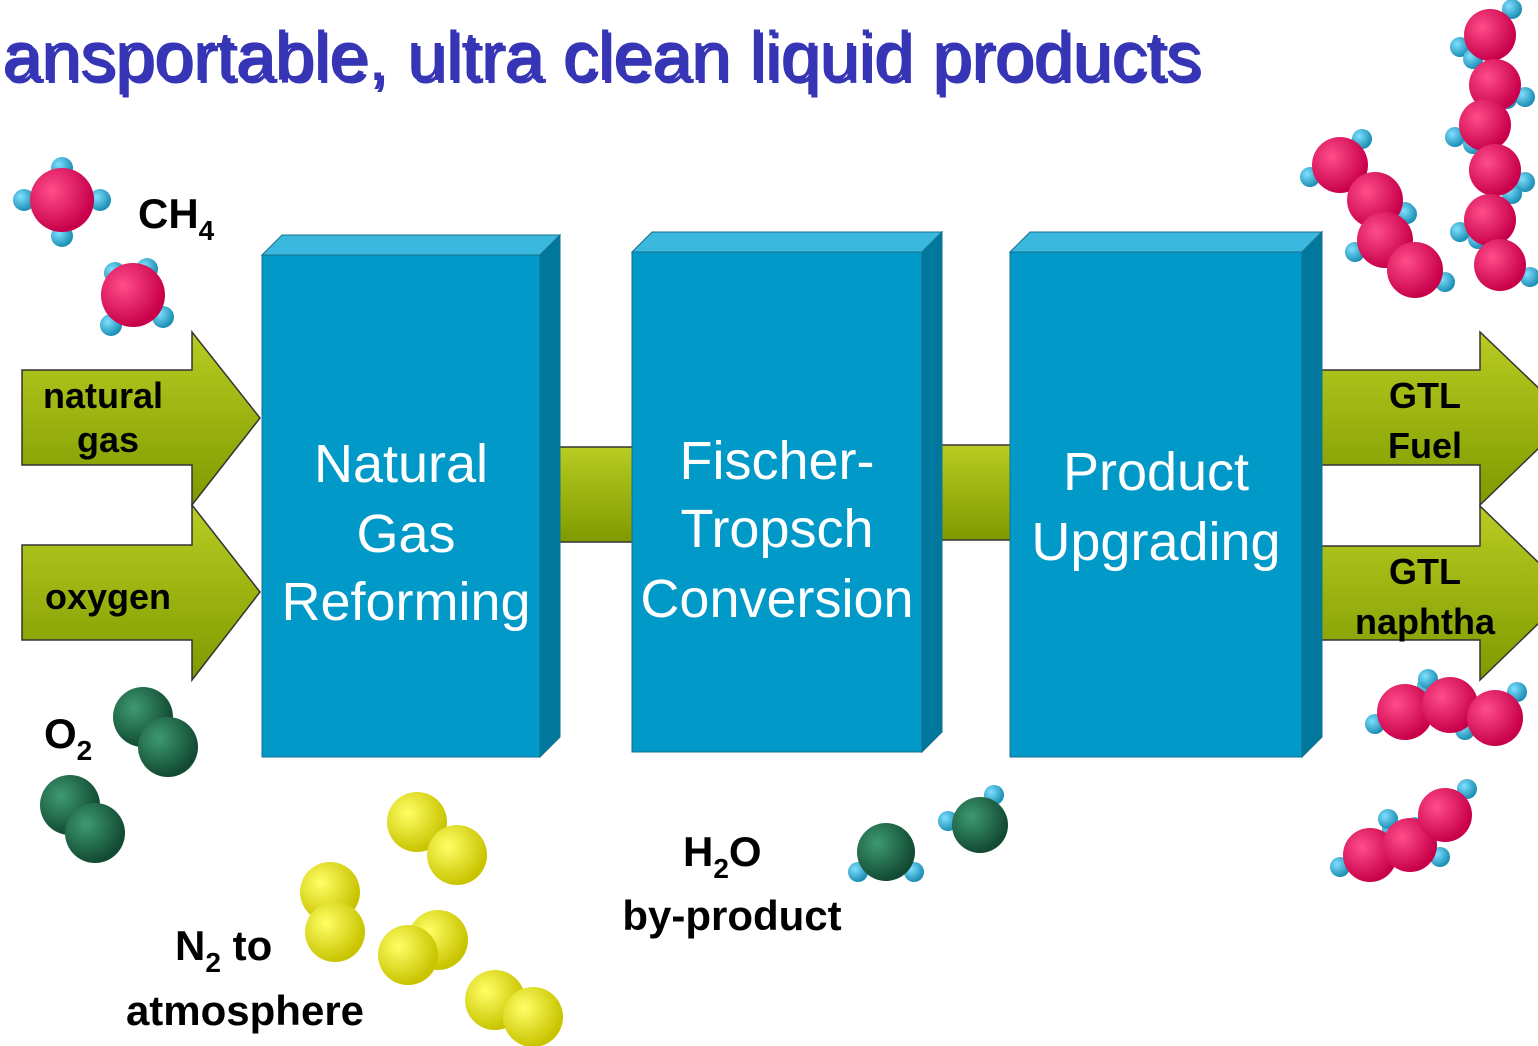 Image resolution: width=1538 pixels, height=1046 pixels. What do you see at coordinates (108, 596) in the screenshot?
I see `input-label: oxygen` at bounding box center [108, 596].